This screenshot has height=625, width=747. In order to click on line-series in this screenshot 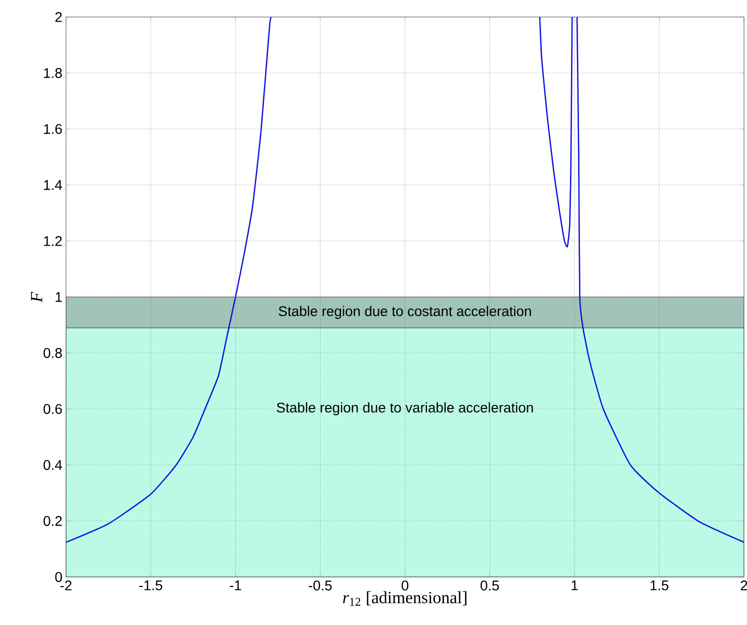, I will do `click(556, 132)`.